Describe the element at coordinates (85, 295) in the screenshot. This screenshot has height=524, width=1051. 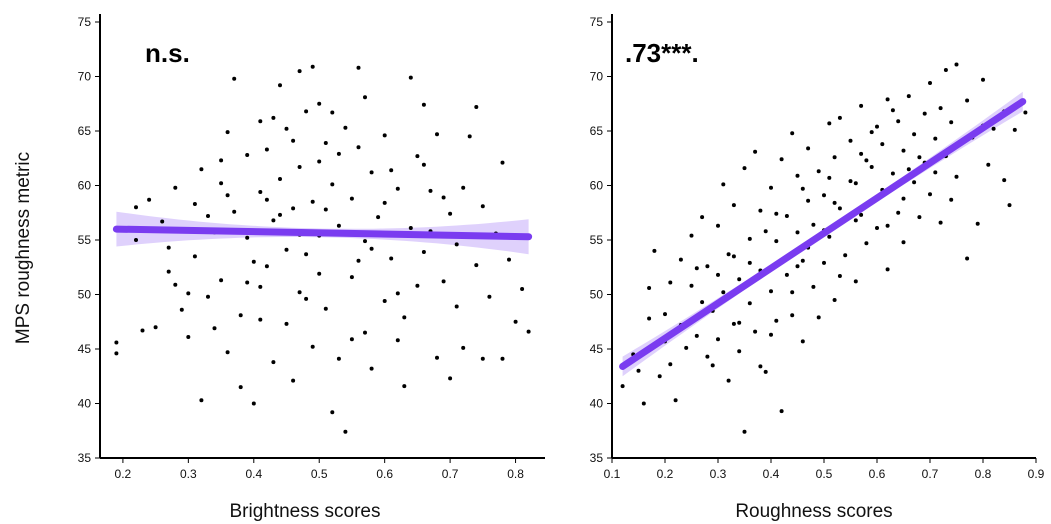
I see `y-tick-label: 50` at that location.